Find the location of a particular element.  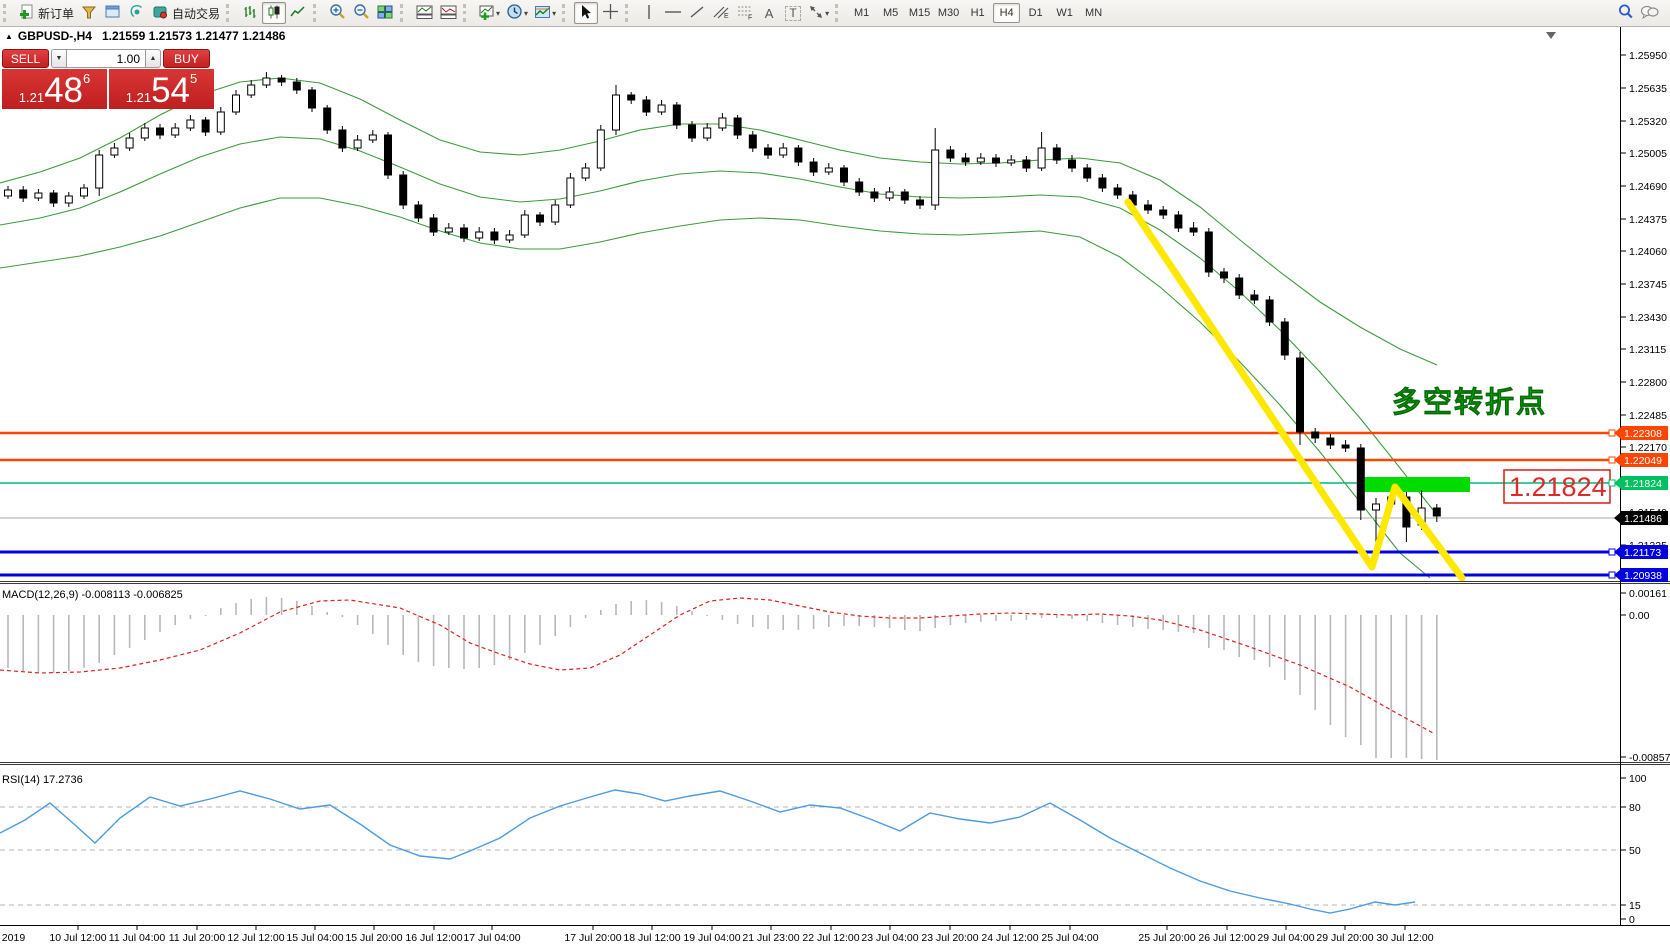

svg-text: 50 is located at coordinates (1635, 851).